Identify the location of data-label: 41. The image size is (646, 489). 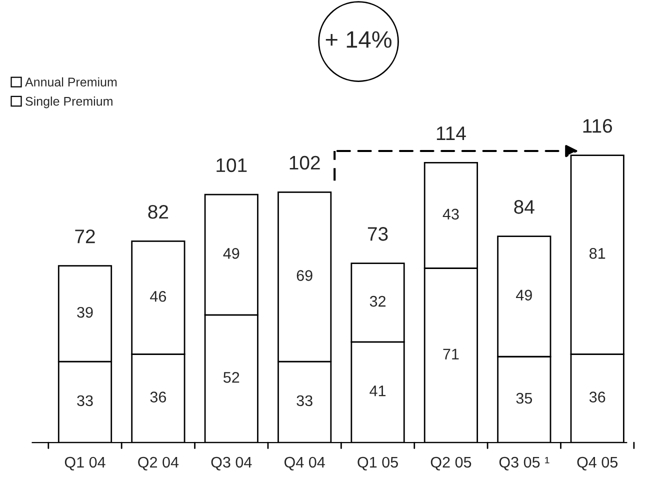
(378, 391).